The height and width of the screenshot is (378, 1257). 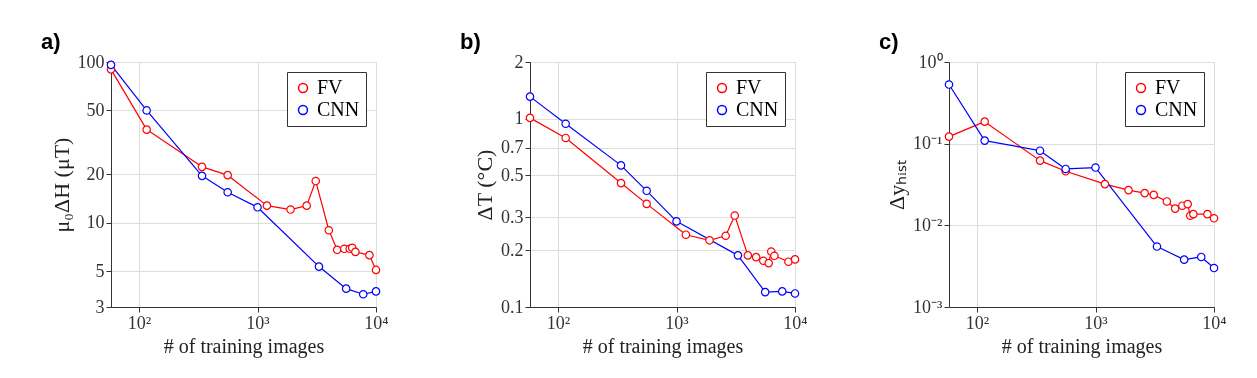 I want to click on y-tick-label: 20, so click(x=95, y=173).